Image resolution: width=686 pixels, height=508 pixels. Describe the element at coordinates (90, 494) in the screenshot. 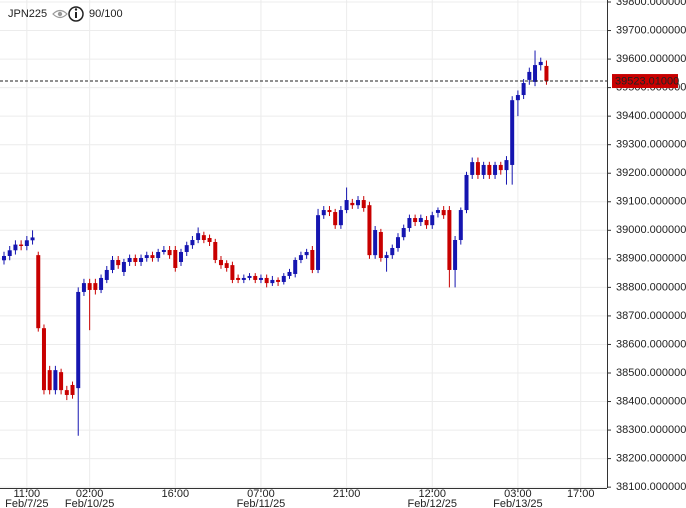

I see `x-tick-label: 02:00` at that location.